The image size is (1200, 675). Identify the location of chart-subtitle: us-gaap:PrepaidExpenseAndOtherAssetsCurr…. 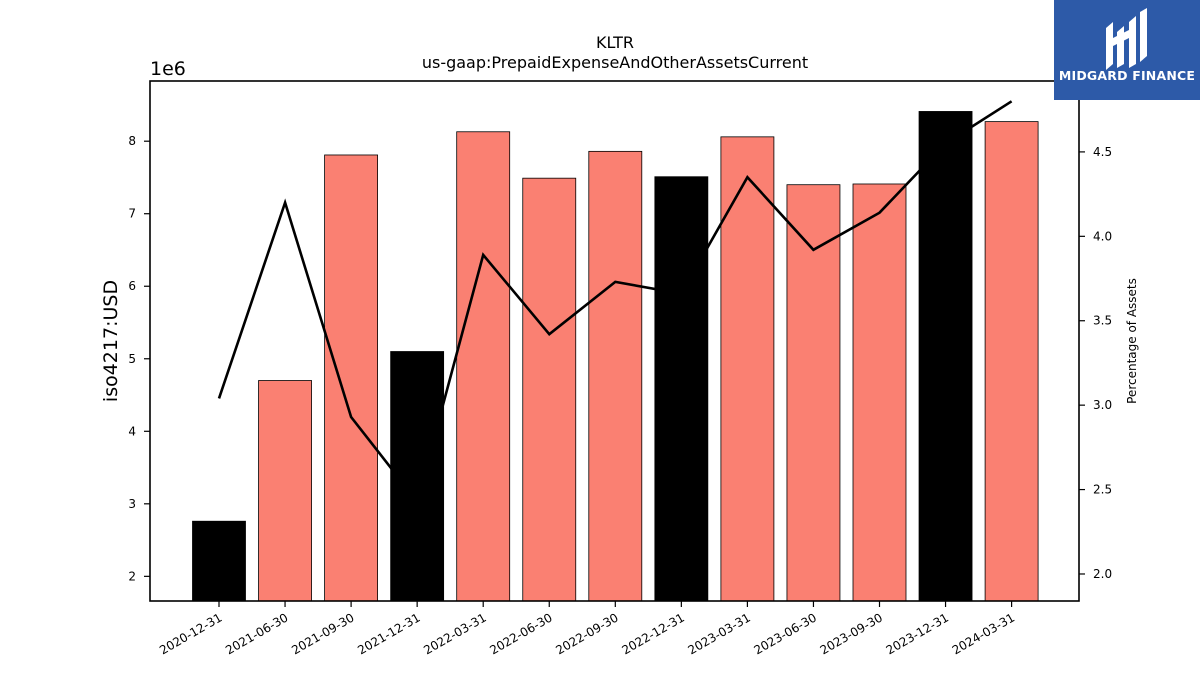
(615, 62).